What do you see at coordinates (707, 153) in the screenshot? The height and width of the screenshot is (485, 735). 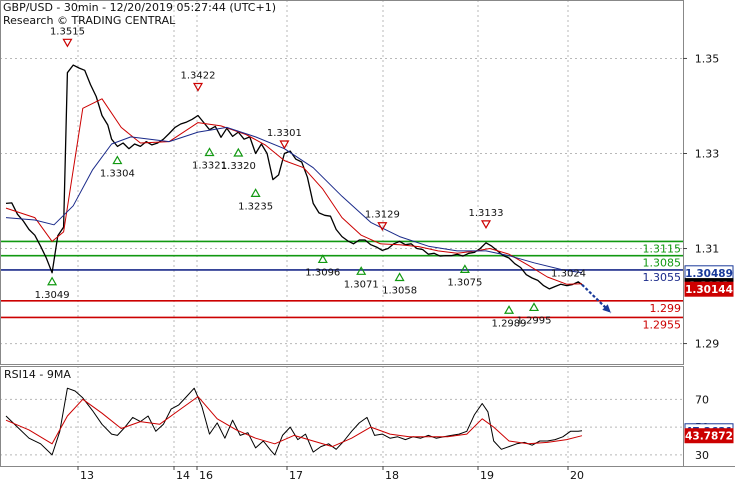 I see `price-y-tick-label: 1.33` at bounding box center [707, 153].